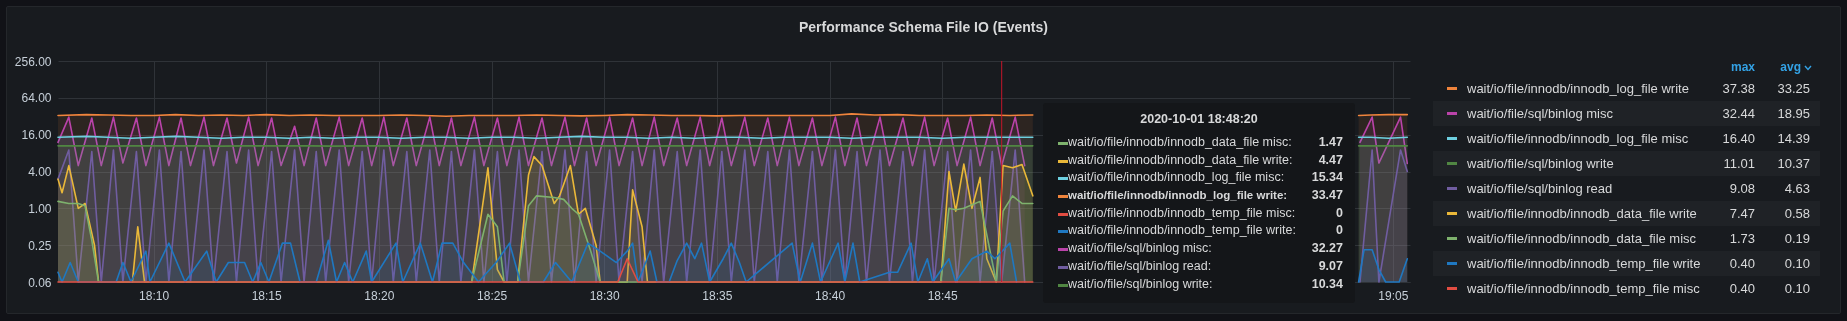 The height and width of the screenshot is (321, 1847). Describe the element at coordinates (1578, 89) in the screenshot. I see `legend-label: wait/io/file/innodb/innodb_log_file write` at that location.